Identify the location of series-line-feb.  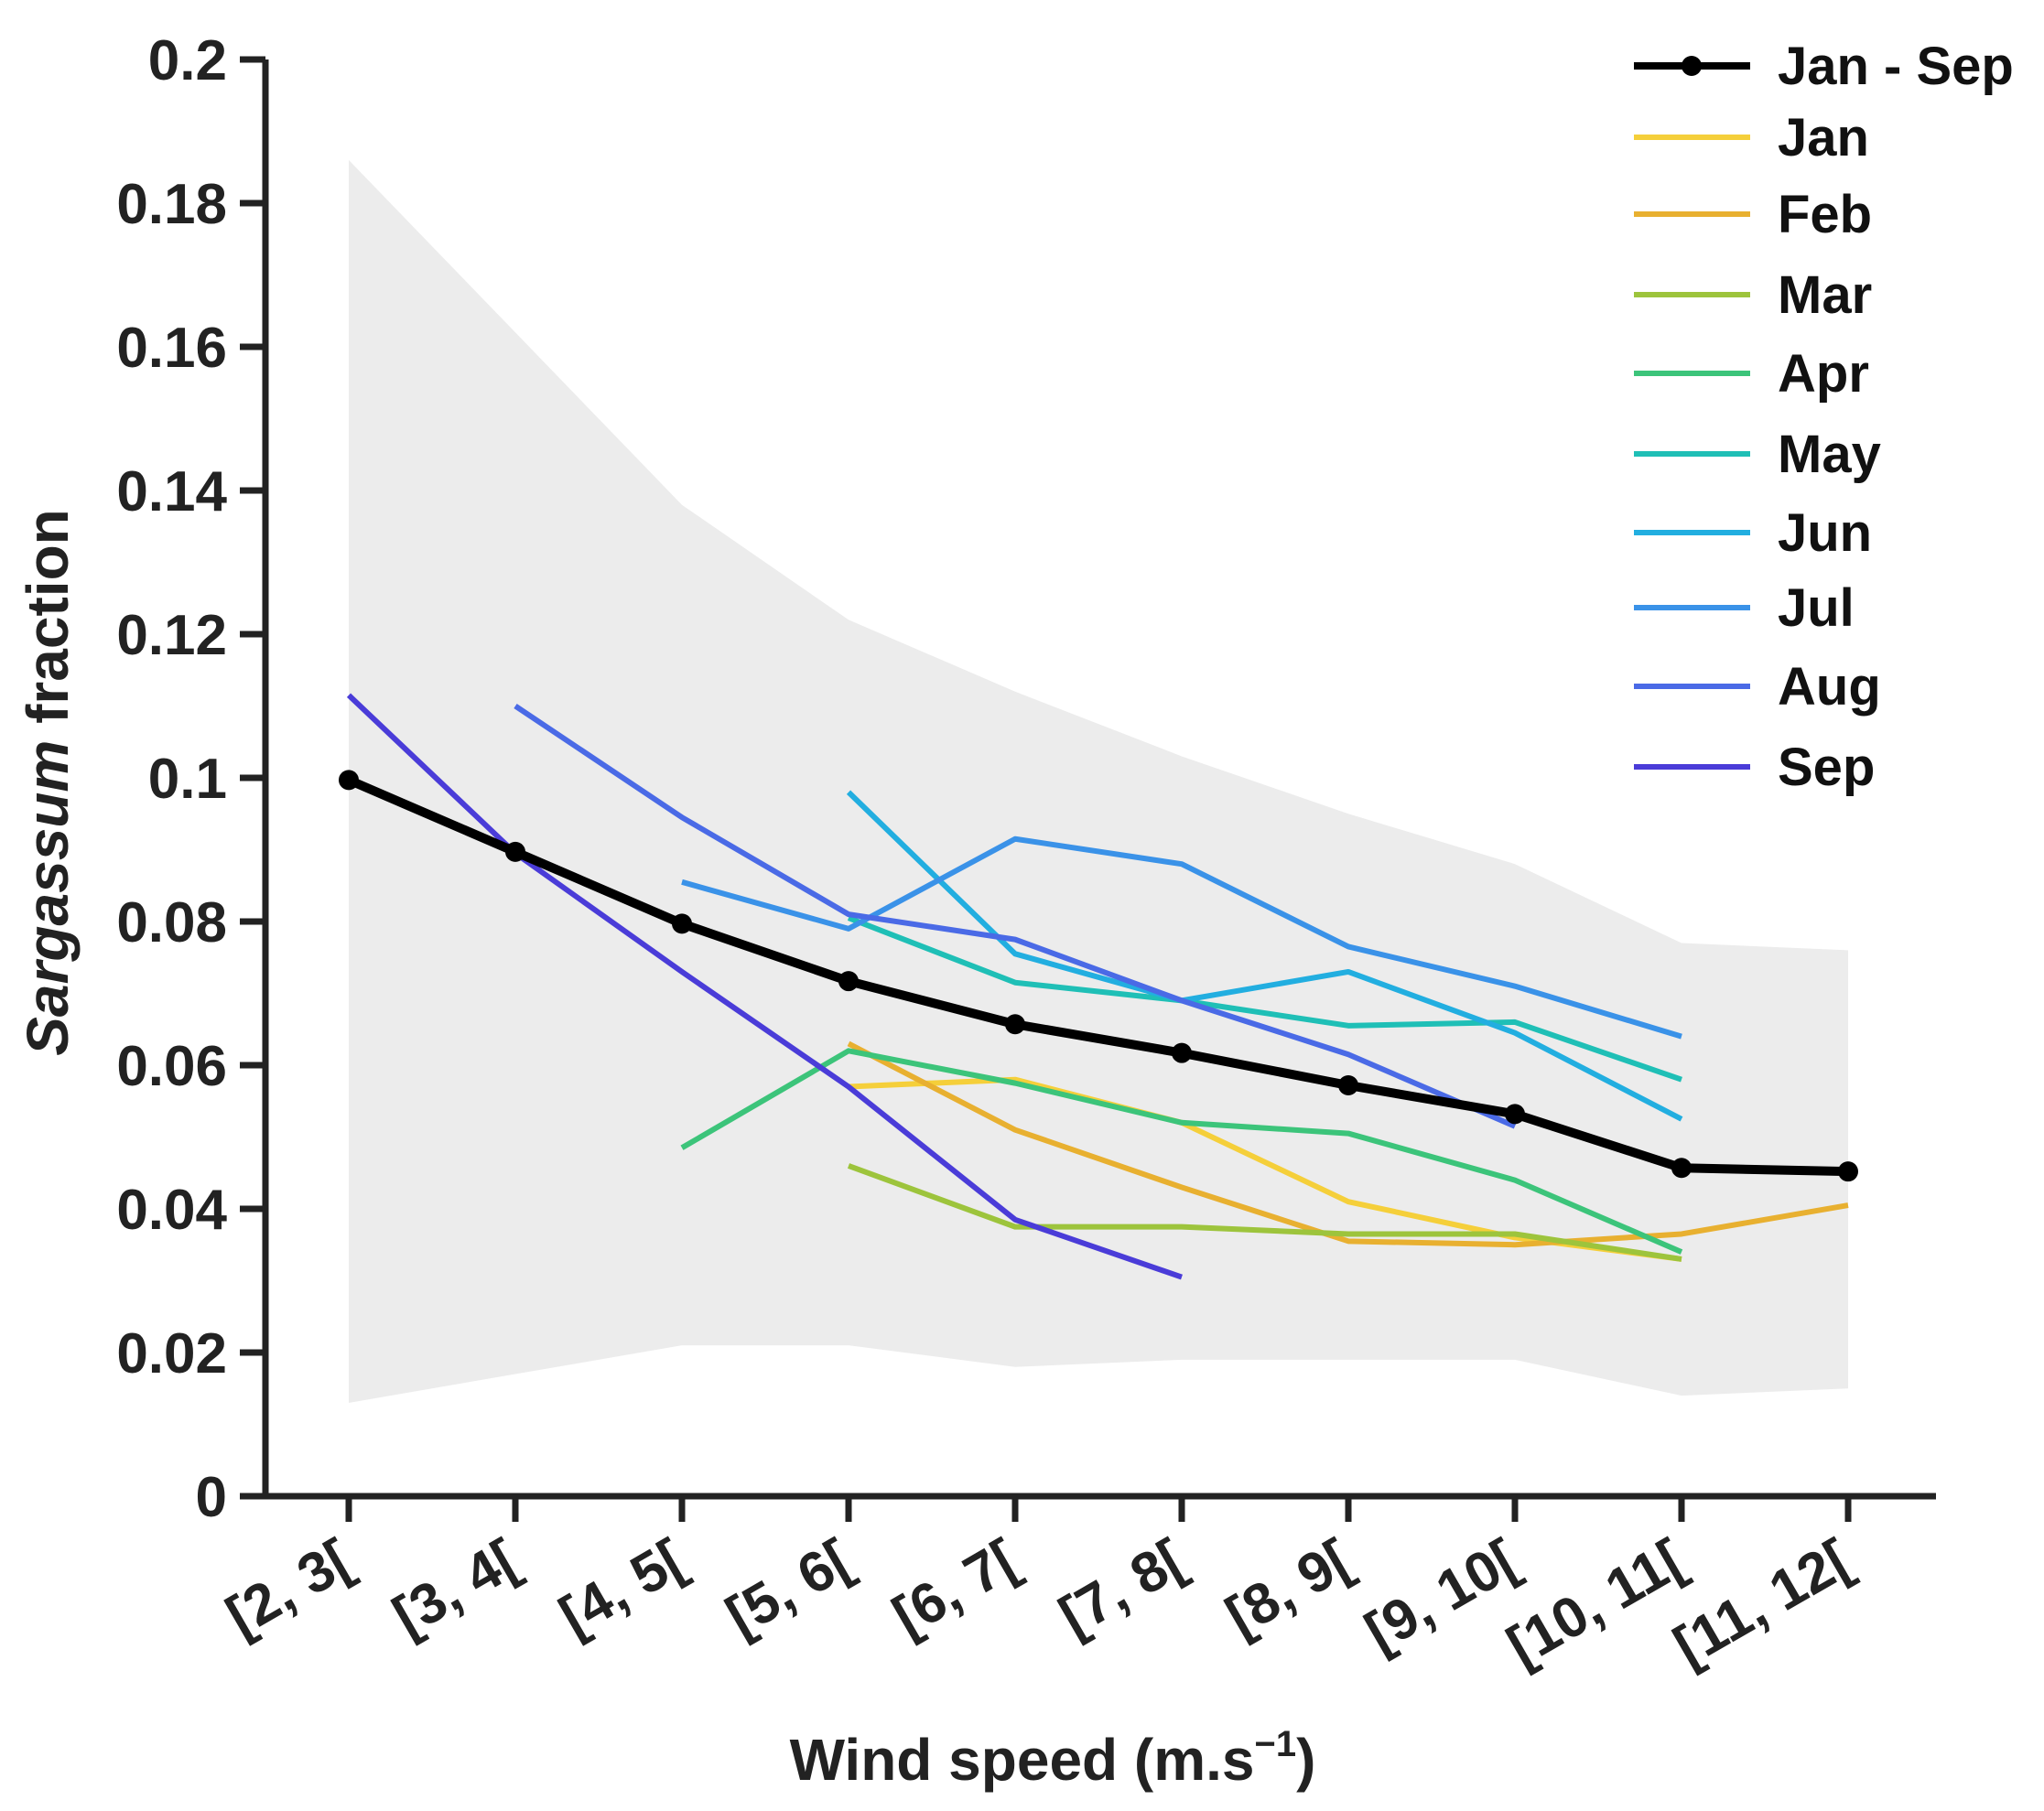
(1348, 1144).